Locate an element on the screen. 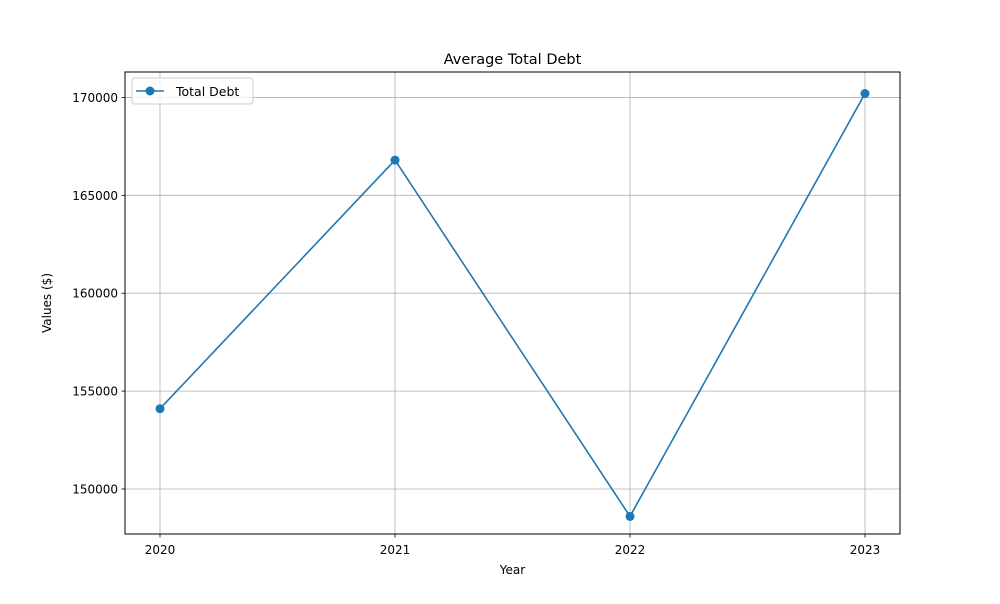 This screenshot has height=604, width=1000. x-tick-label: 2020 is located at coordinates (160, 550).